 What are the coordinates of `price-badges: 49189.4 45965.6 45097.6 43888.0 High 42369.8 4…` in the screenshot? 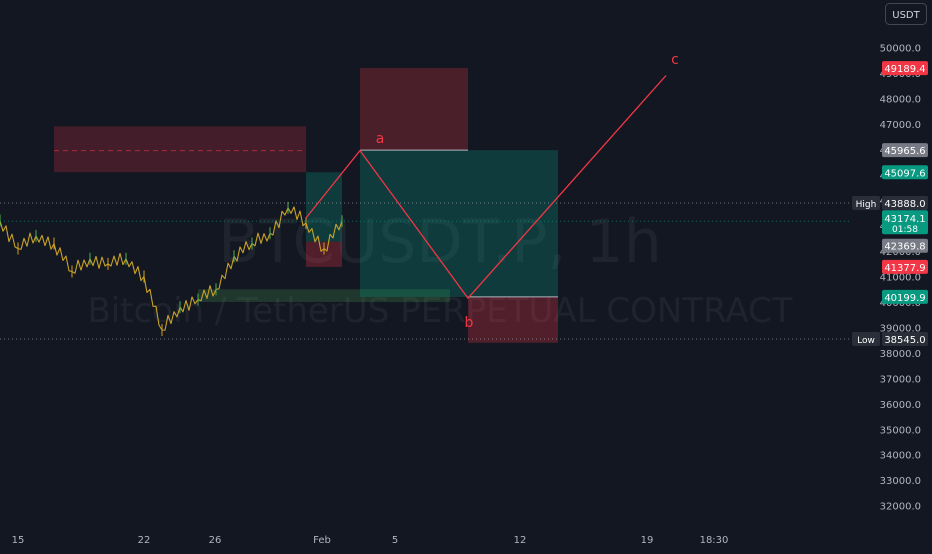 It's located at (890, 204).